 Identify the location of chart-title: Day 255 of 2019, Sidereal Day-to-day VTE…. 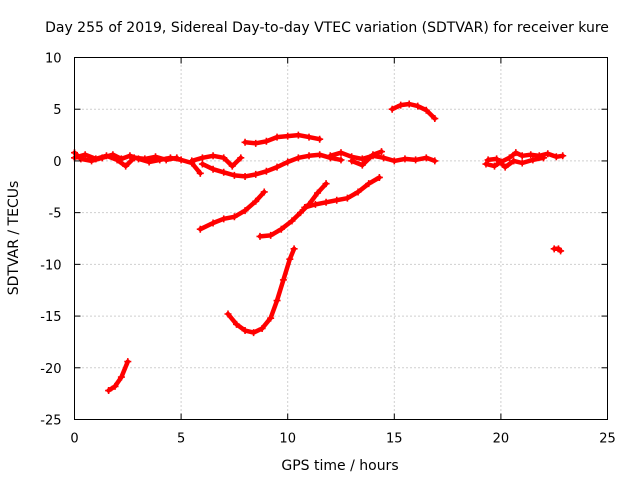
(327, 28).